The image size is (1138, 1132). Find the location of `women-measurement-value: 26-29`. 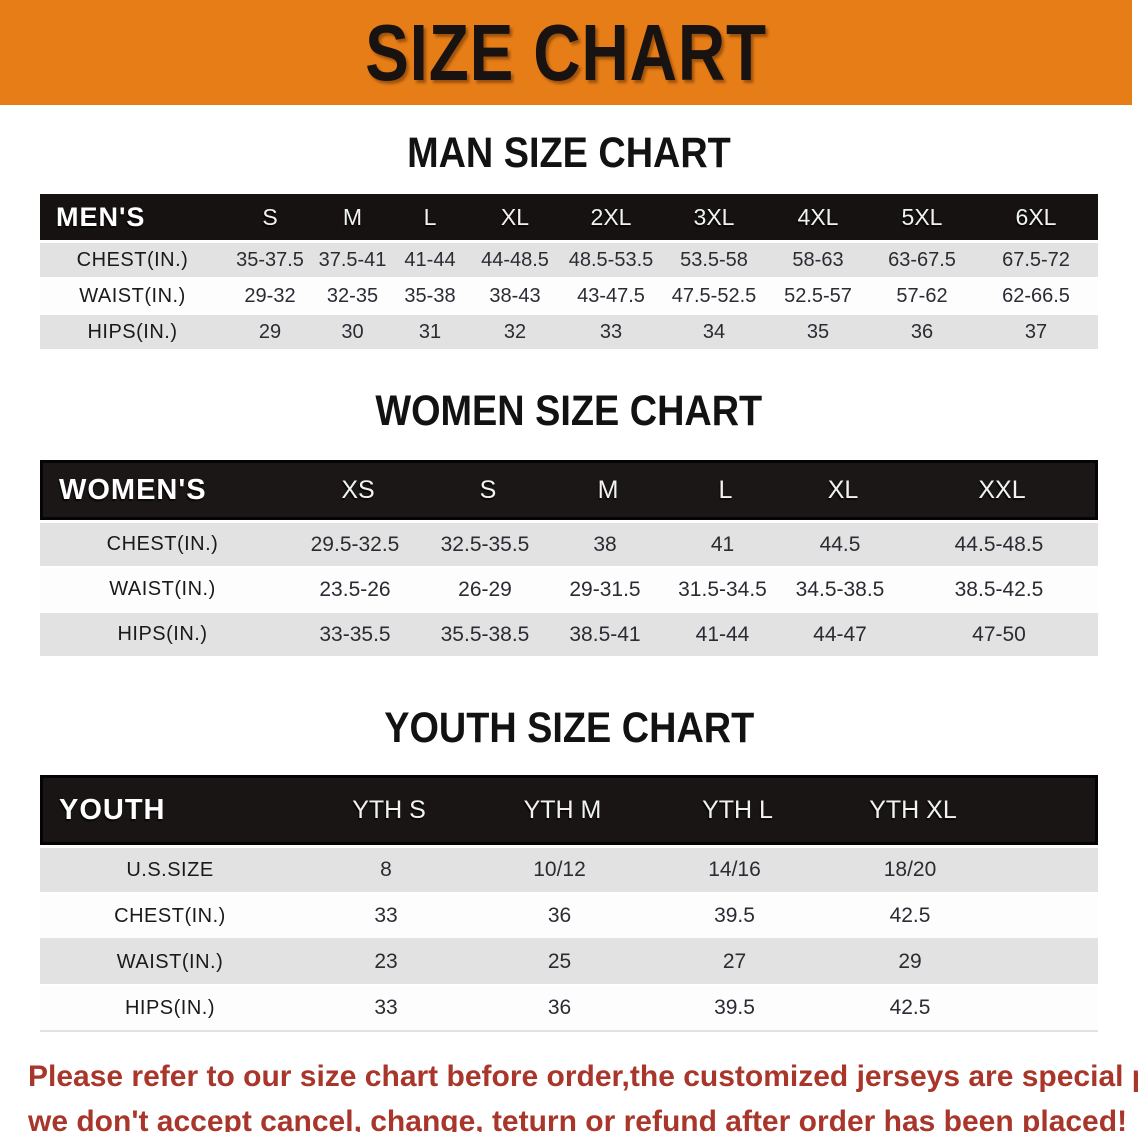

women-measurement-value: 26-29 is located at coordinates (485, 589).